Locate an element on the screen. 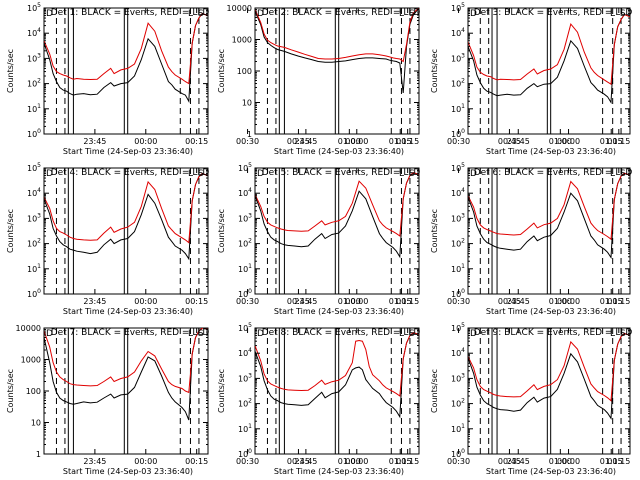  panel-title: Det 4: BLACK = Events, RED = LLD is located at coordinates (130, 173).